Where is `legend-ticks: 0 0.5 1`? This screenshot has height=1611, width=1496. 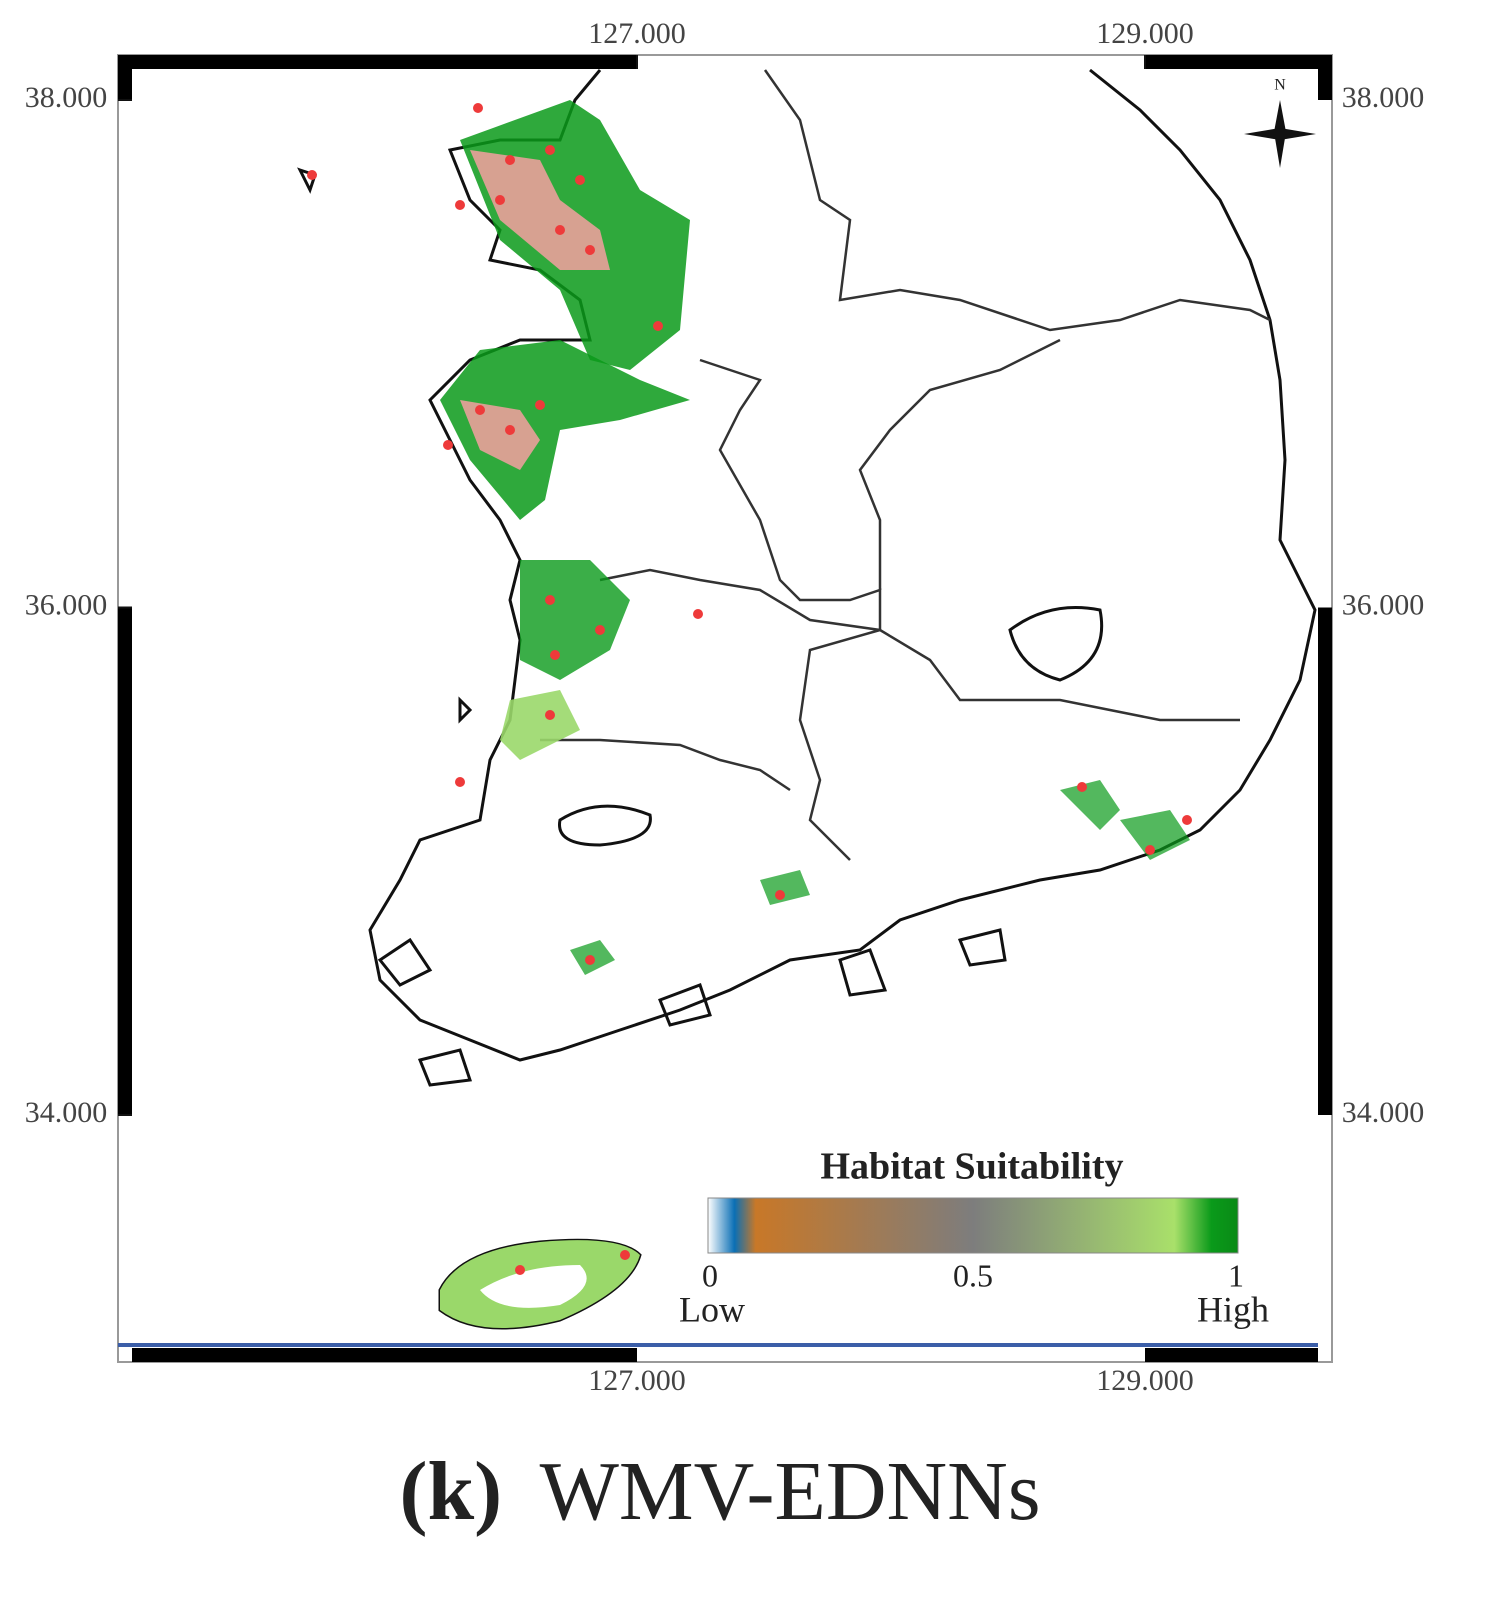 legend-ticks: 0 0.5 1 is located at coordinates (973, 1275).